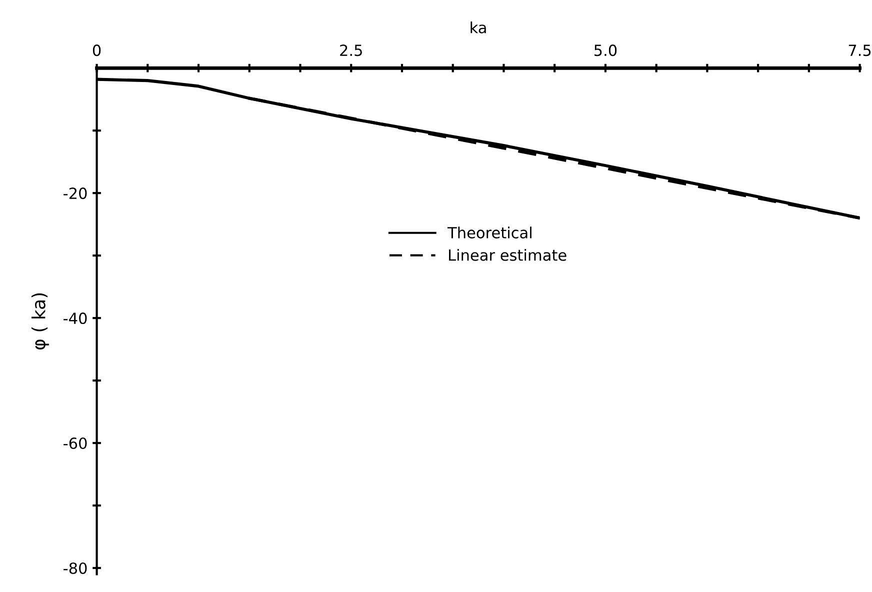  I want to click on x-tick-label: 7.5, so click(859, 50).